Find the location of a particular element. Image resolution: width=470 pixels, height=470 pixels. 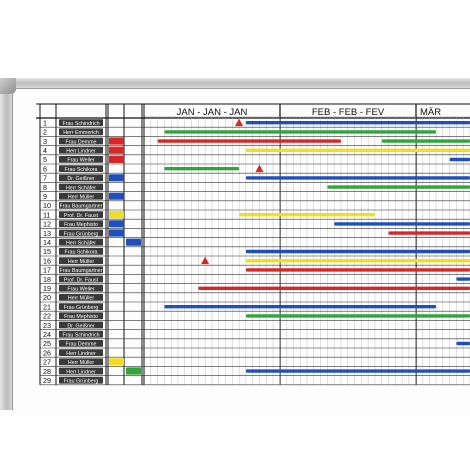

row-name: Frau Schikora is located at coordinates (81, 170).